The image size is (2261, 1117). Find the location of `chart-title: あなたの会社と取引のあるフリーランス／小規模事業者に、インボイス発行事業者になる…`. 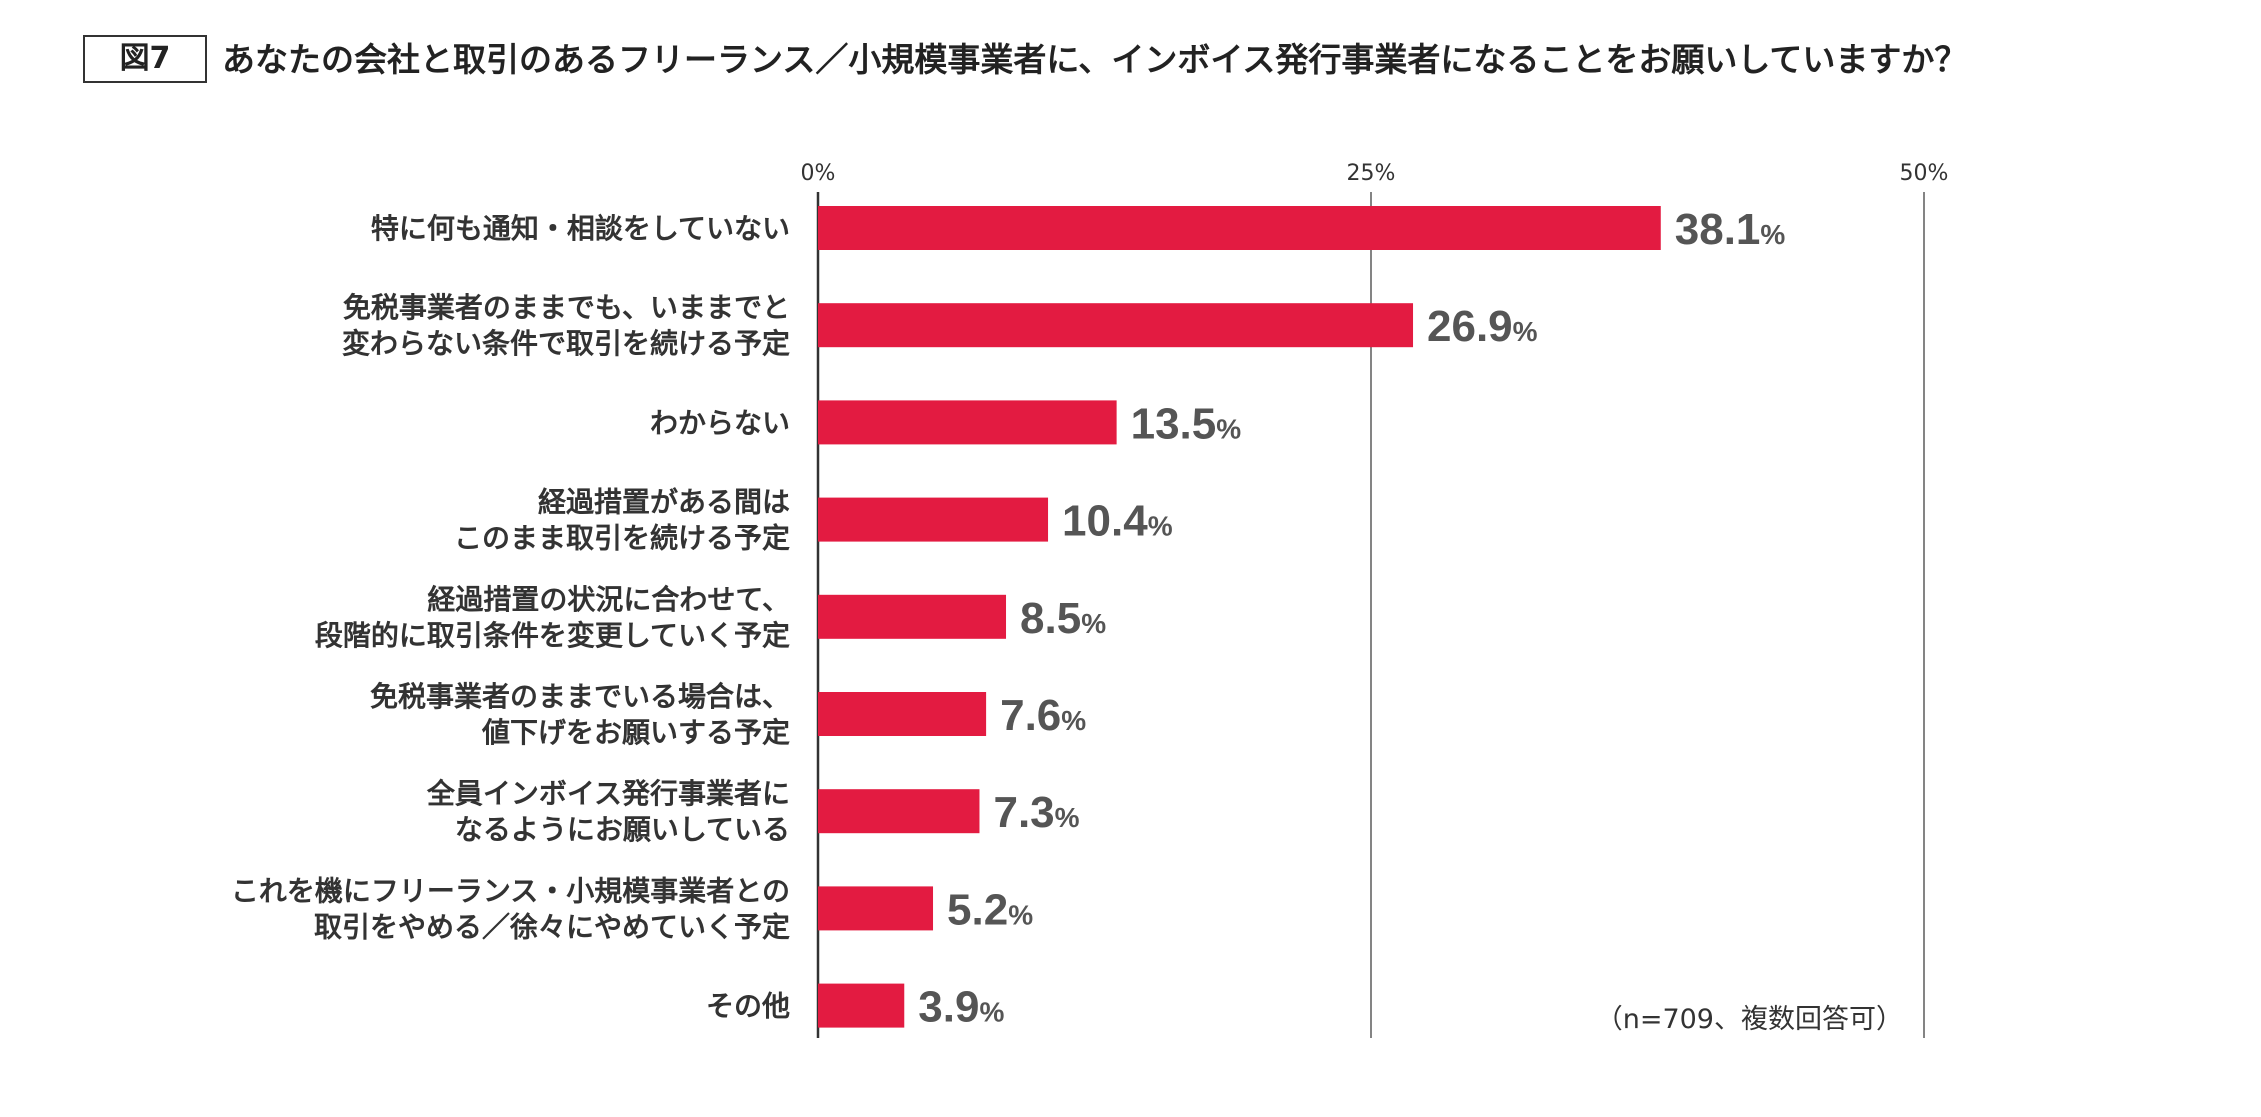

chart-title: あなたの会社と取引のあるフリーランス／小規模事業者に、インボイス発行事業者になる… is located at coordinates (1095, 59).